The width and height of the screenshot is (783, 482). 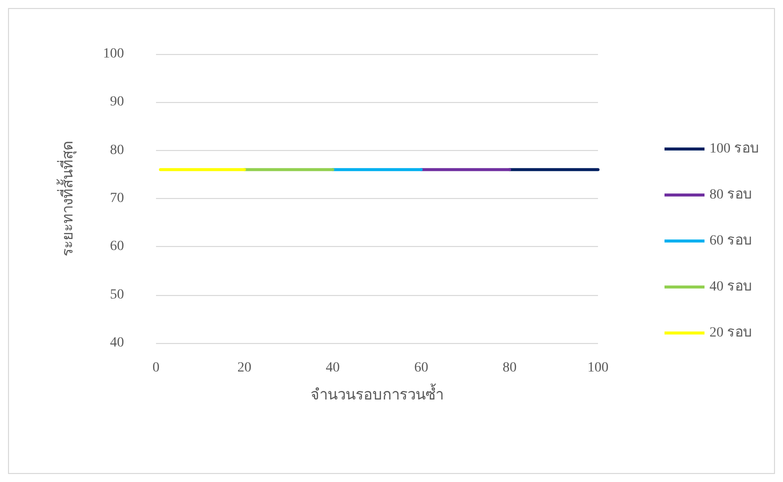 What do you see at coordinates (156, 368) in the screenshot?
I see `x-tick-label: 0` at bounding box center [156, 368].